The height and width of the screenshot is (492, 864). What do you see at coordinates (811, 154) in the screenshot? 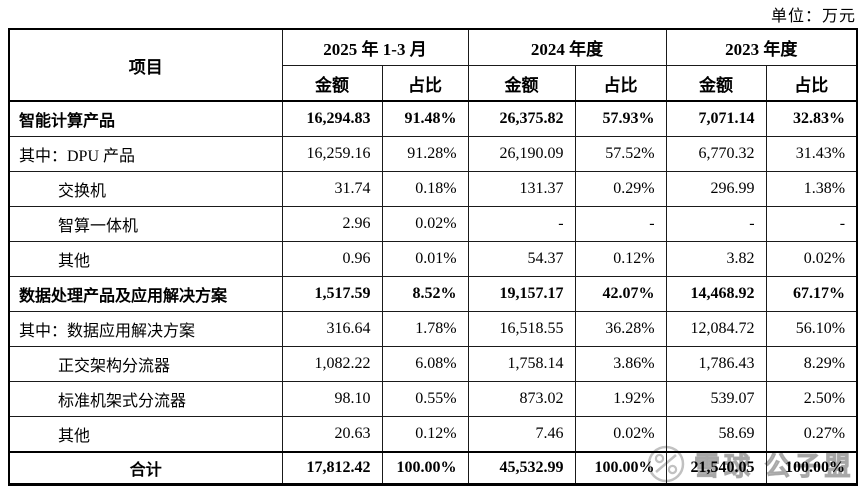
I see `ratio-cell: 31.43%` at bounding box center [811, 154].